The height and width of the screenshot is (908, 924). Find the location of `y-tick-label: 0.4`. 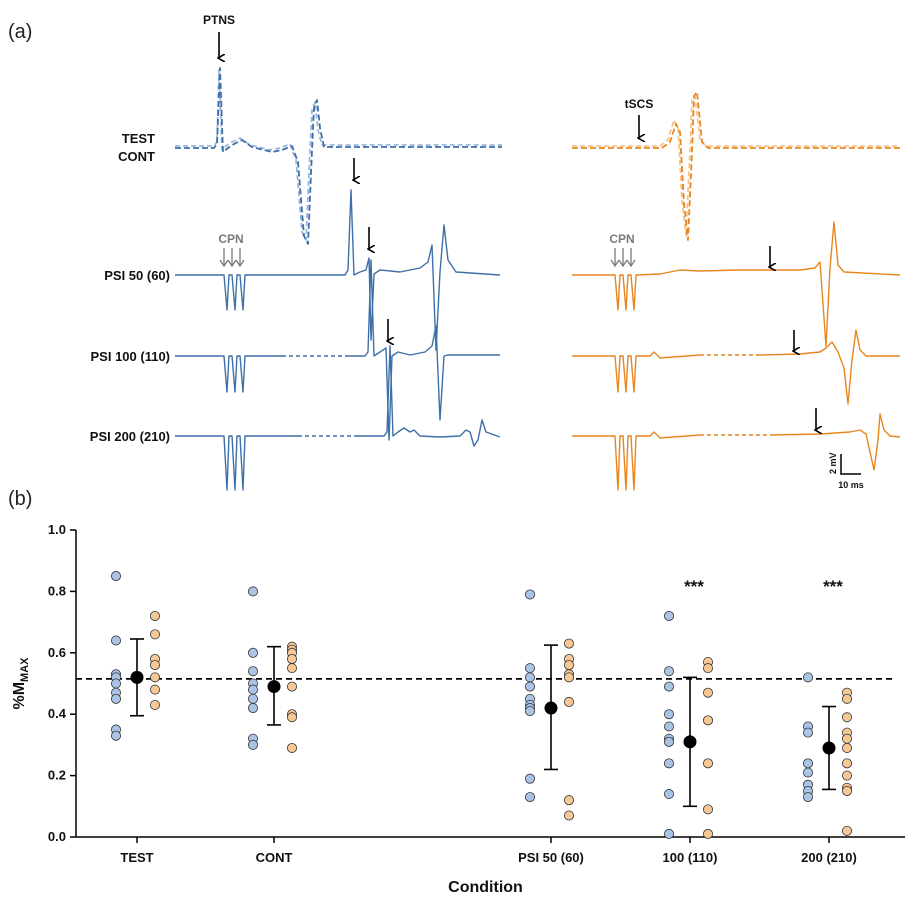

y-tick-label: 0.4 is located at coordinates (57, 713).